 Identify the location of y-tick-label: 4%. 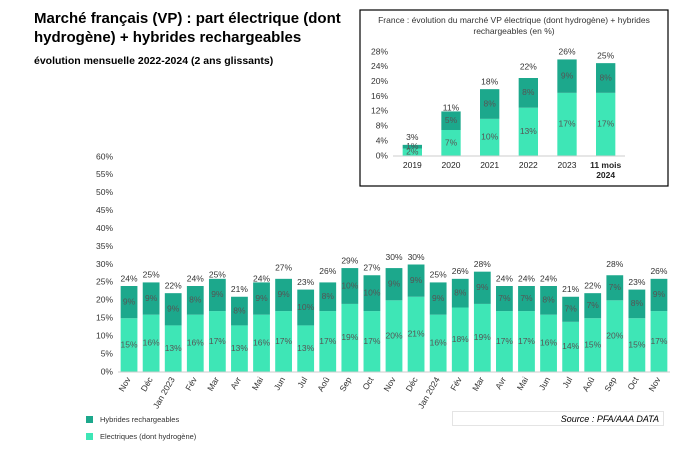
(382, 140).